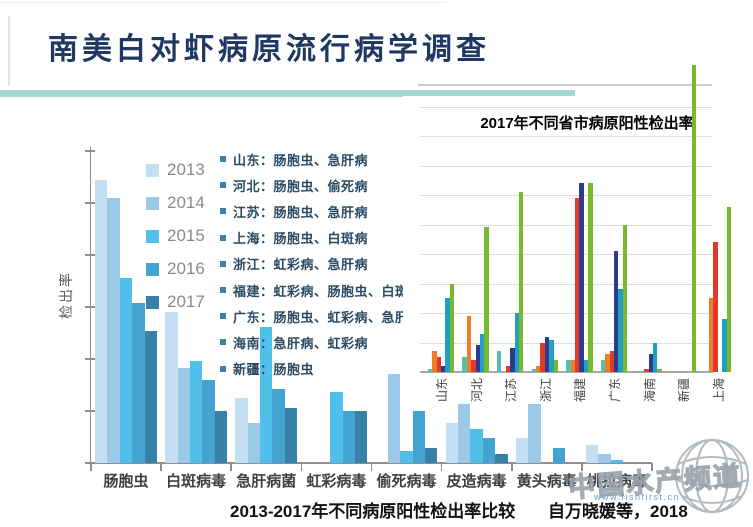  What do you see at coordinates (150, 396) in the screenshot?
I see `bar-2017-肠胞虫` at bounding box center [150, 396].